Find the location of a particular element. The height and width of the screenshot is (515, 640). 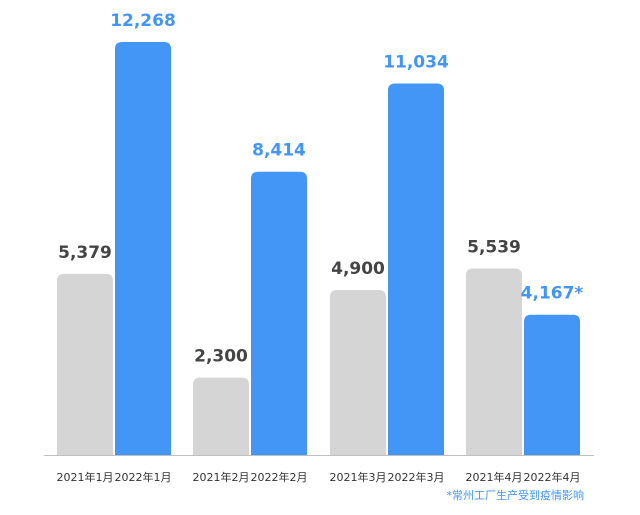

value-label-2022年3月: 11,034 is located at coordinates (416, 63).